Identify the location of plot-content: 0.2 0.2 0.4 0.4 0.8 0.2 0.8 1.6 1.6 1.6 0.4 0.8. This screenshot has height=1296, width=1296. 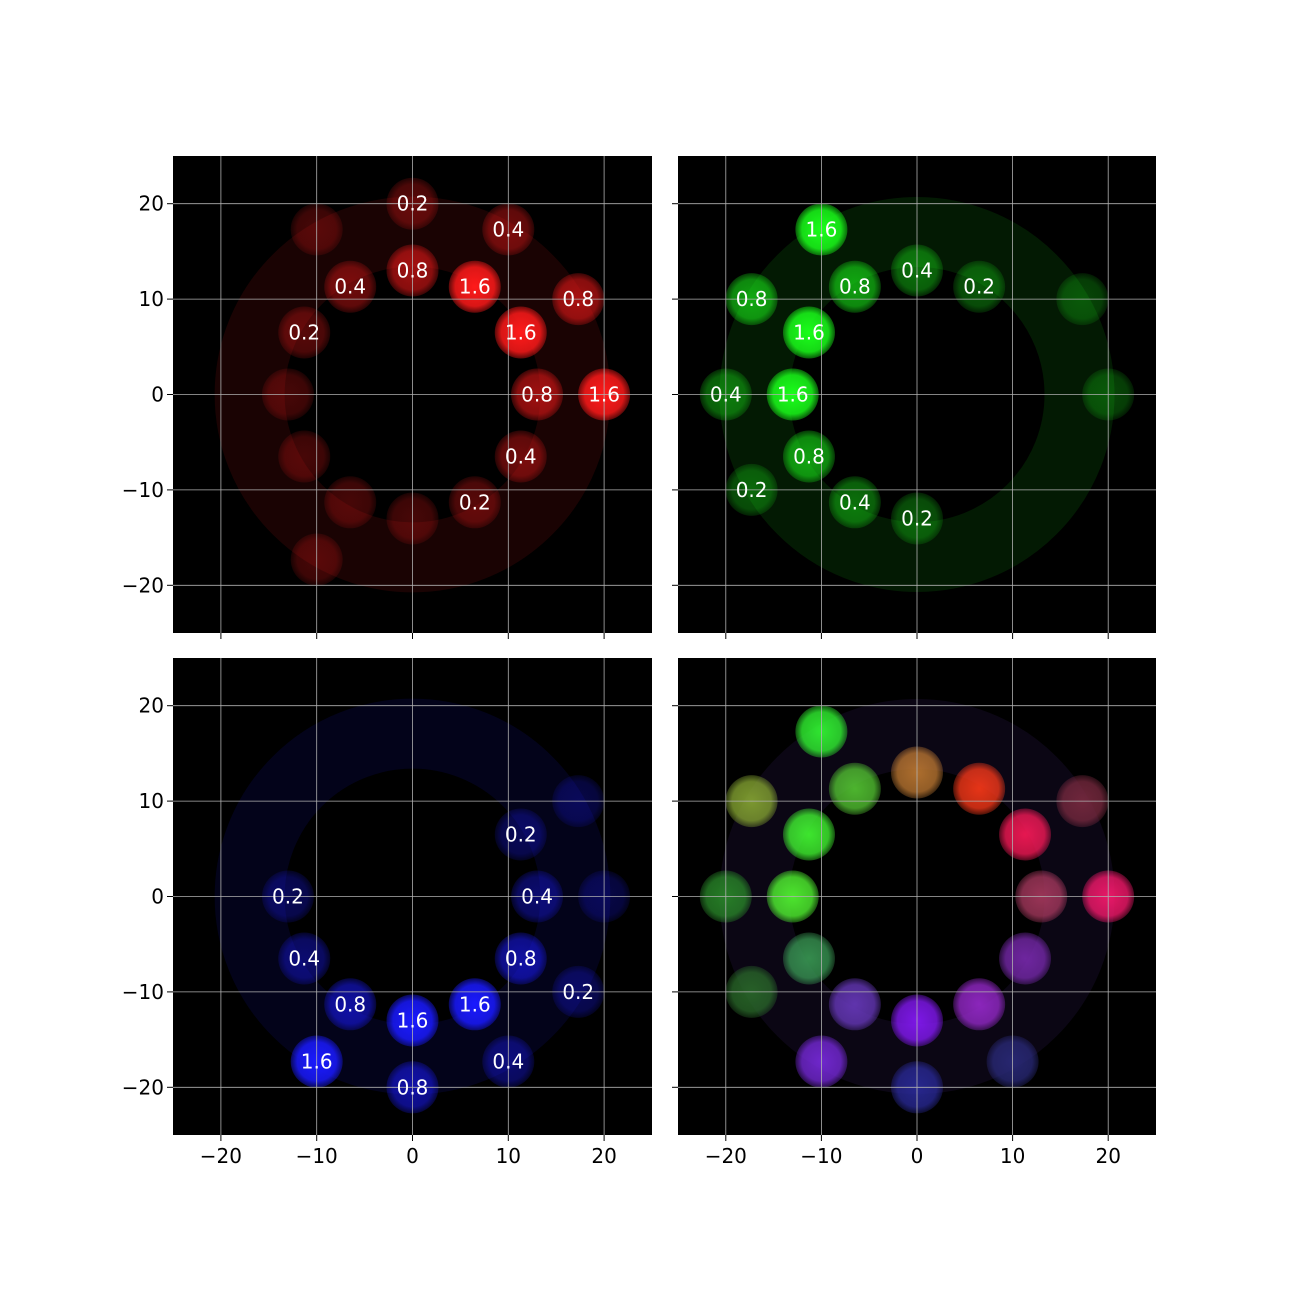
(412, 896).